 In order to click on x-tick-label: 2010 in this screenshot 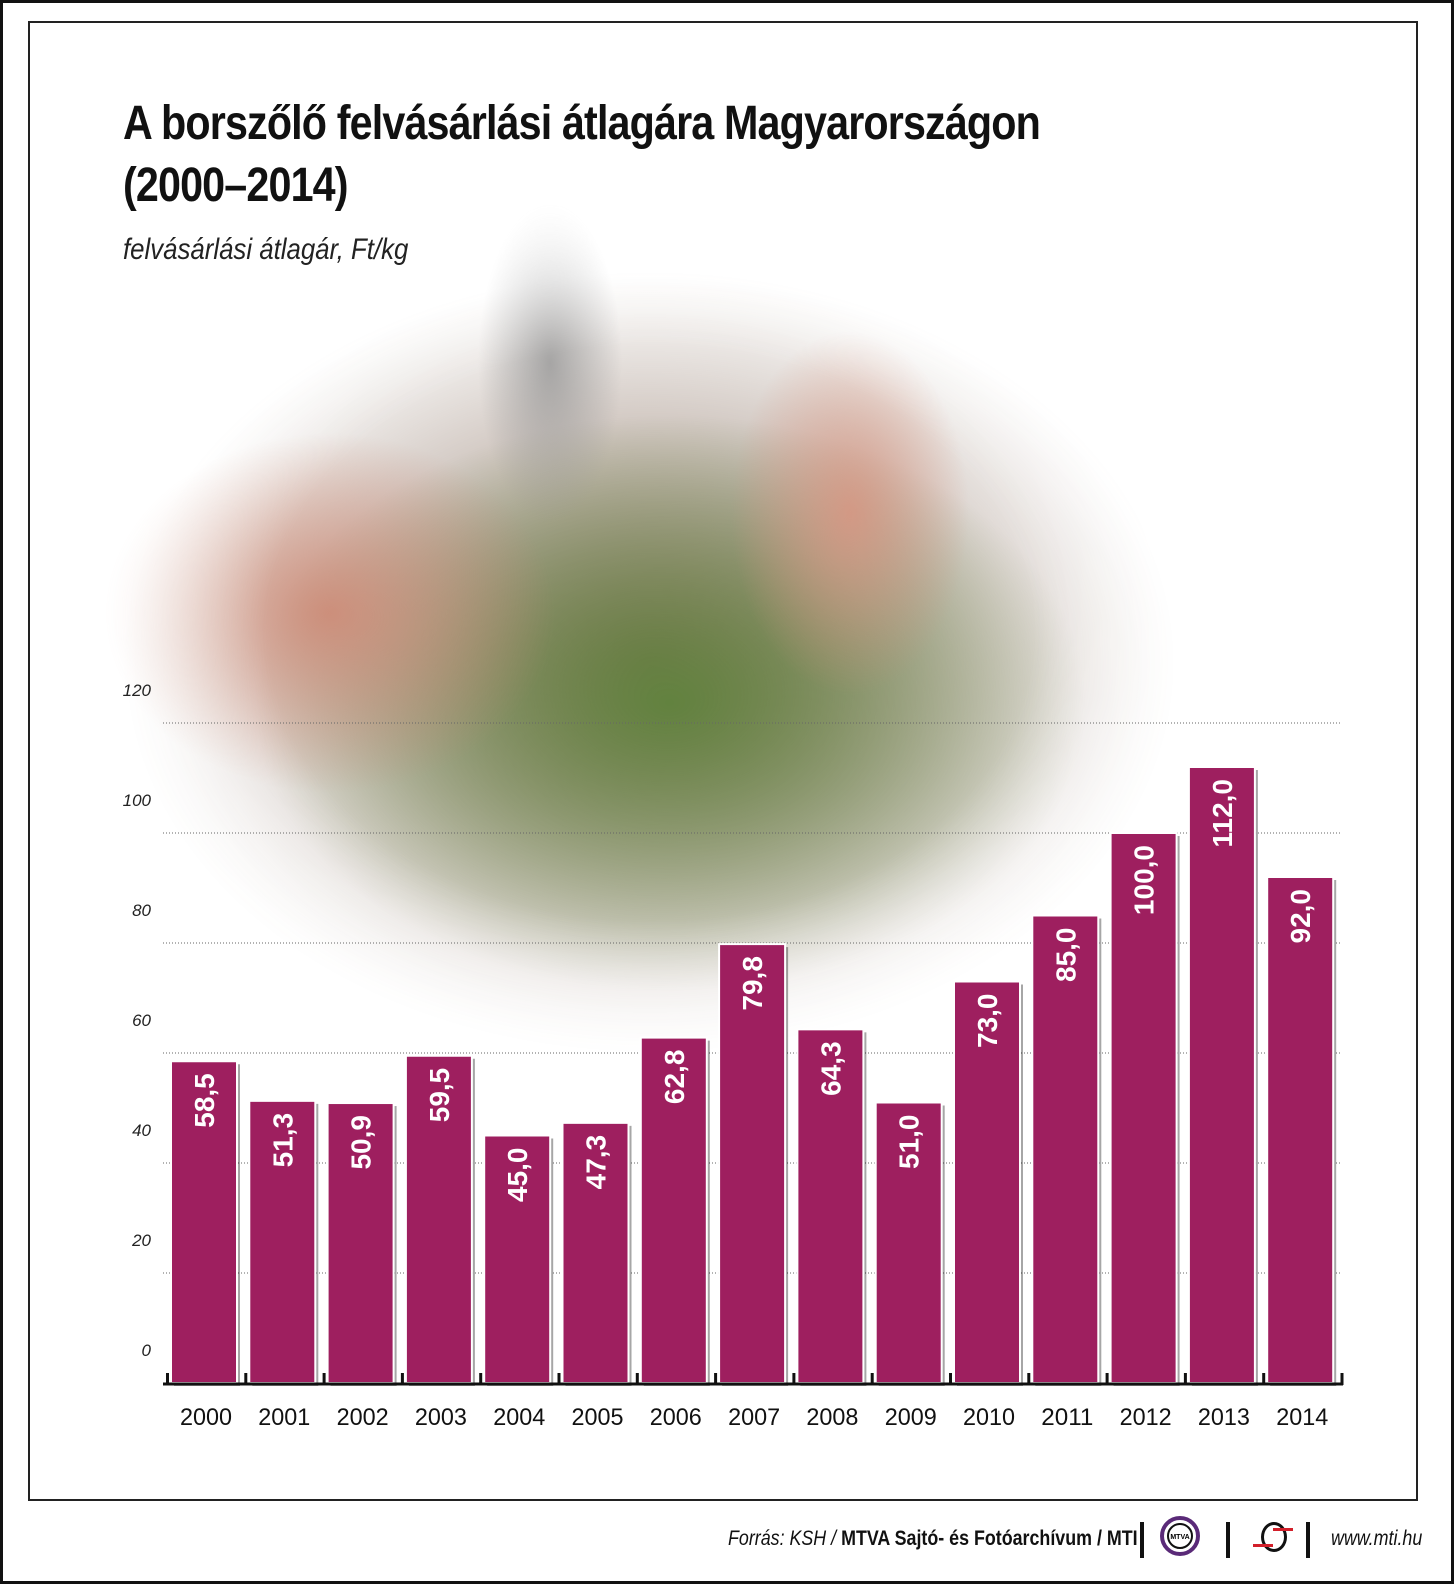, I will do `click(989, 1417)`.